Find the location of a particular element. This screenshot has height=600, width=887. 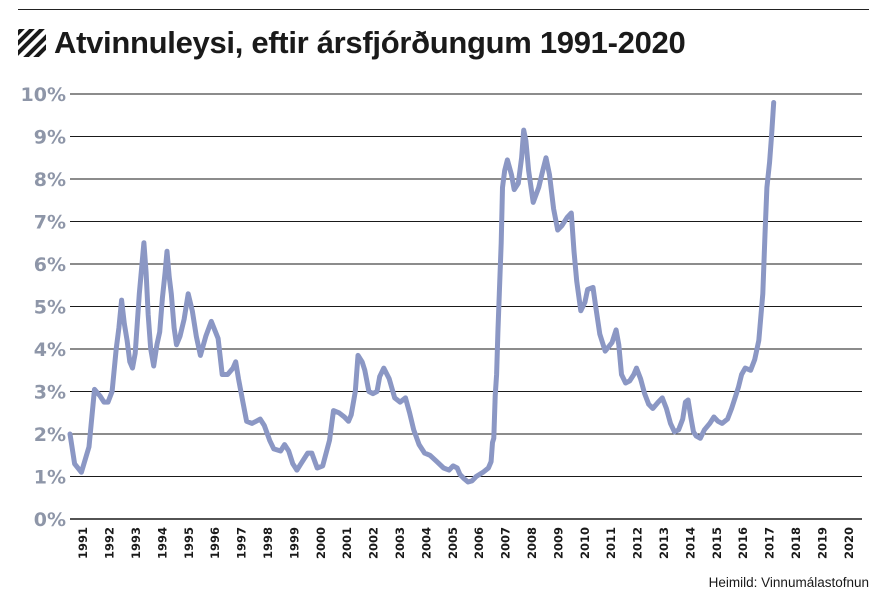

x-tick-label: 1992 is located at coordinates (110, 543).